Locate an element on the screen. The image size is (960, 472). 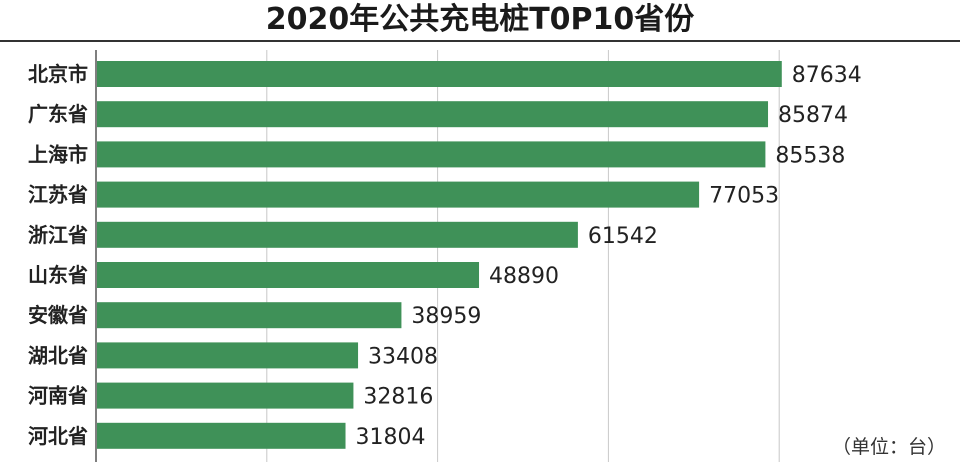
value-label: 33408 is located at coordinates (403, 356).